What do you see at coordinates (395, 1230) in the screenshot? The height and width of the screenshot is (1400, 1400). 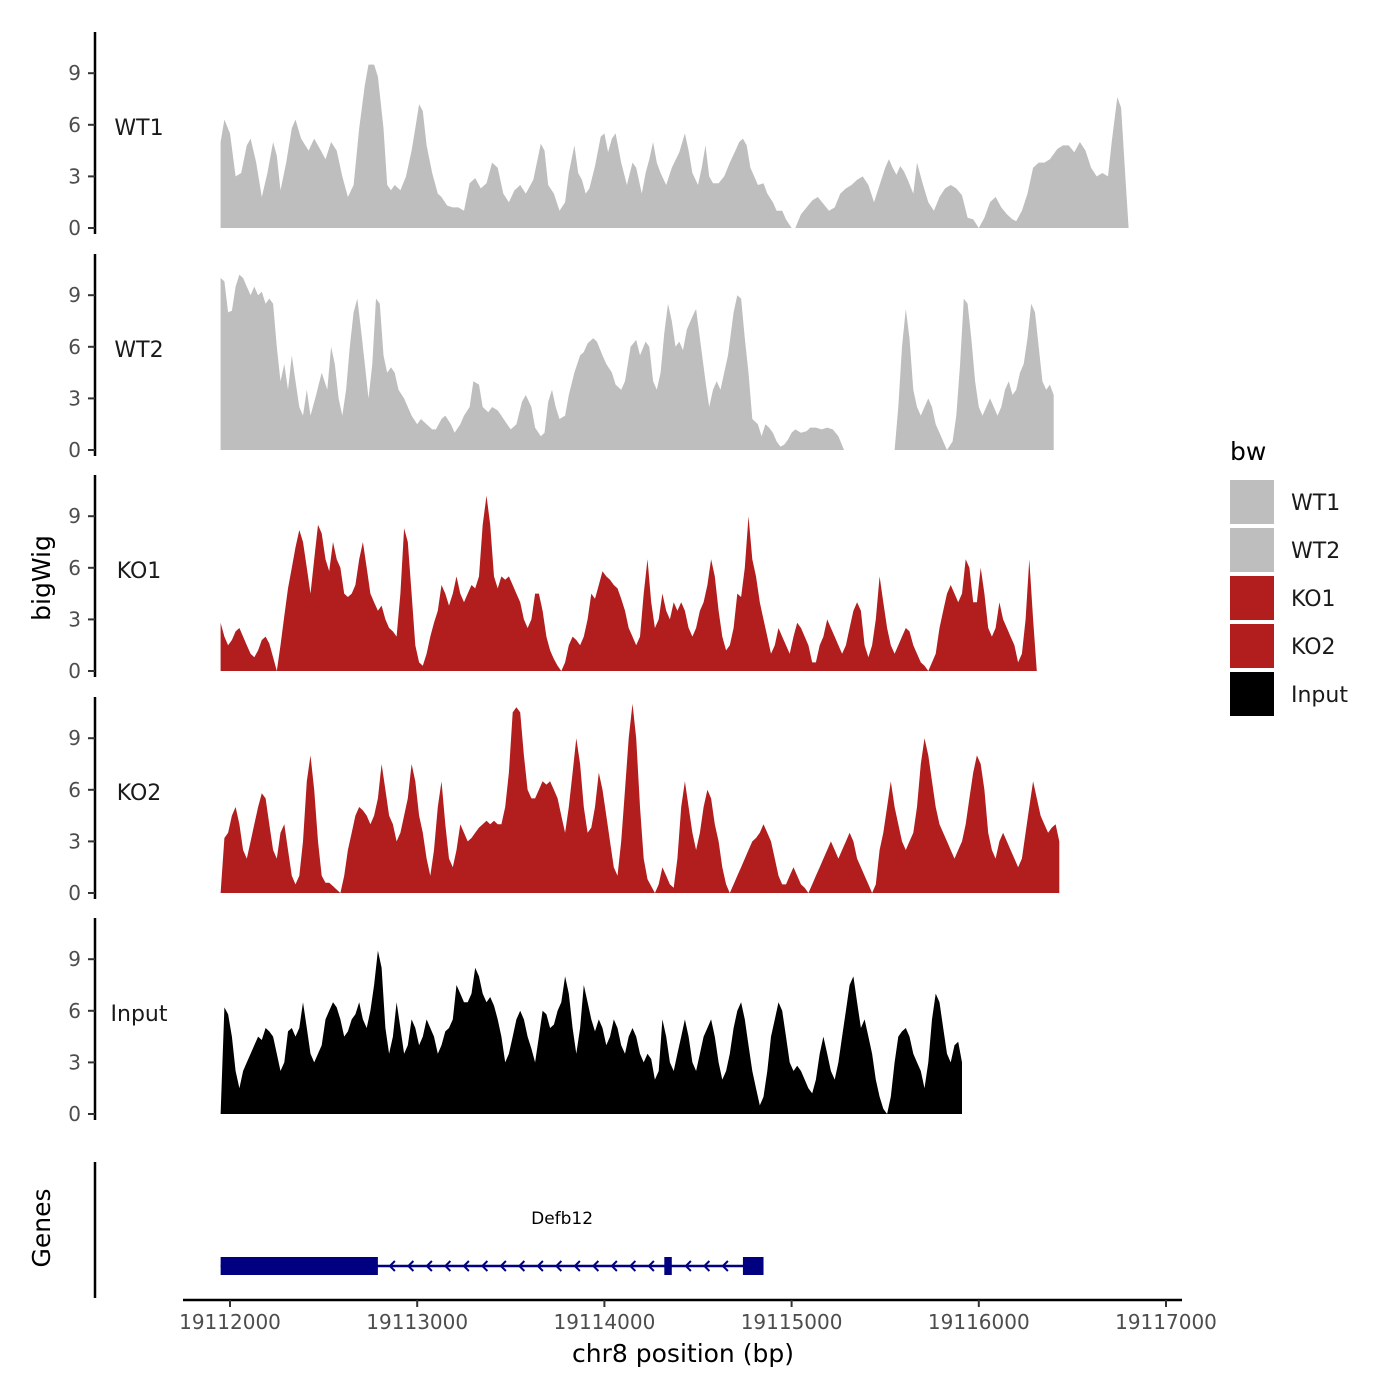 I see `gene-track-panel: Genes Defb12` at bounding box center [395, 1230].